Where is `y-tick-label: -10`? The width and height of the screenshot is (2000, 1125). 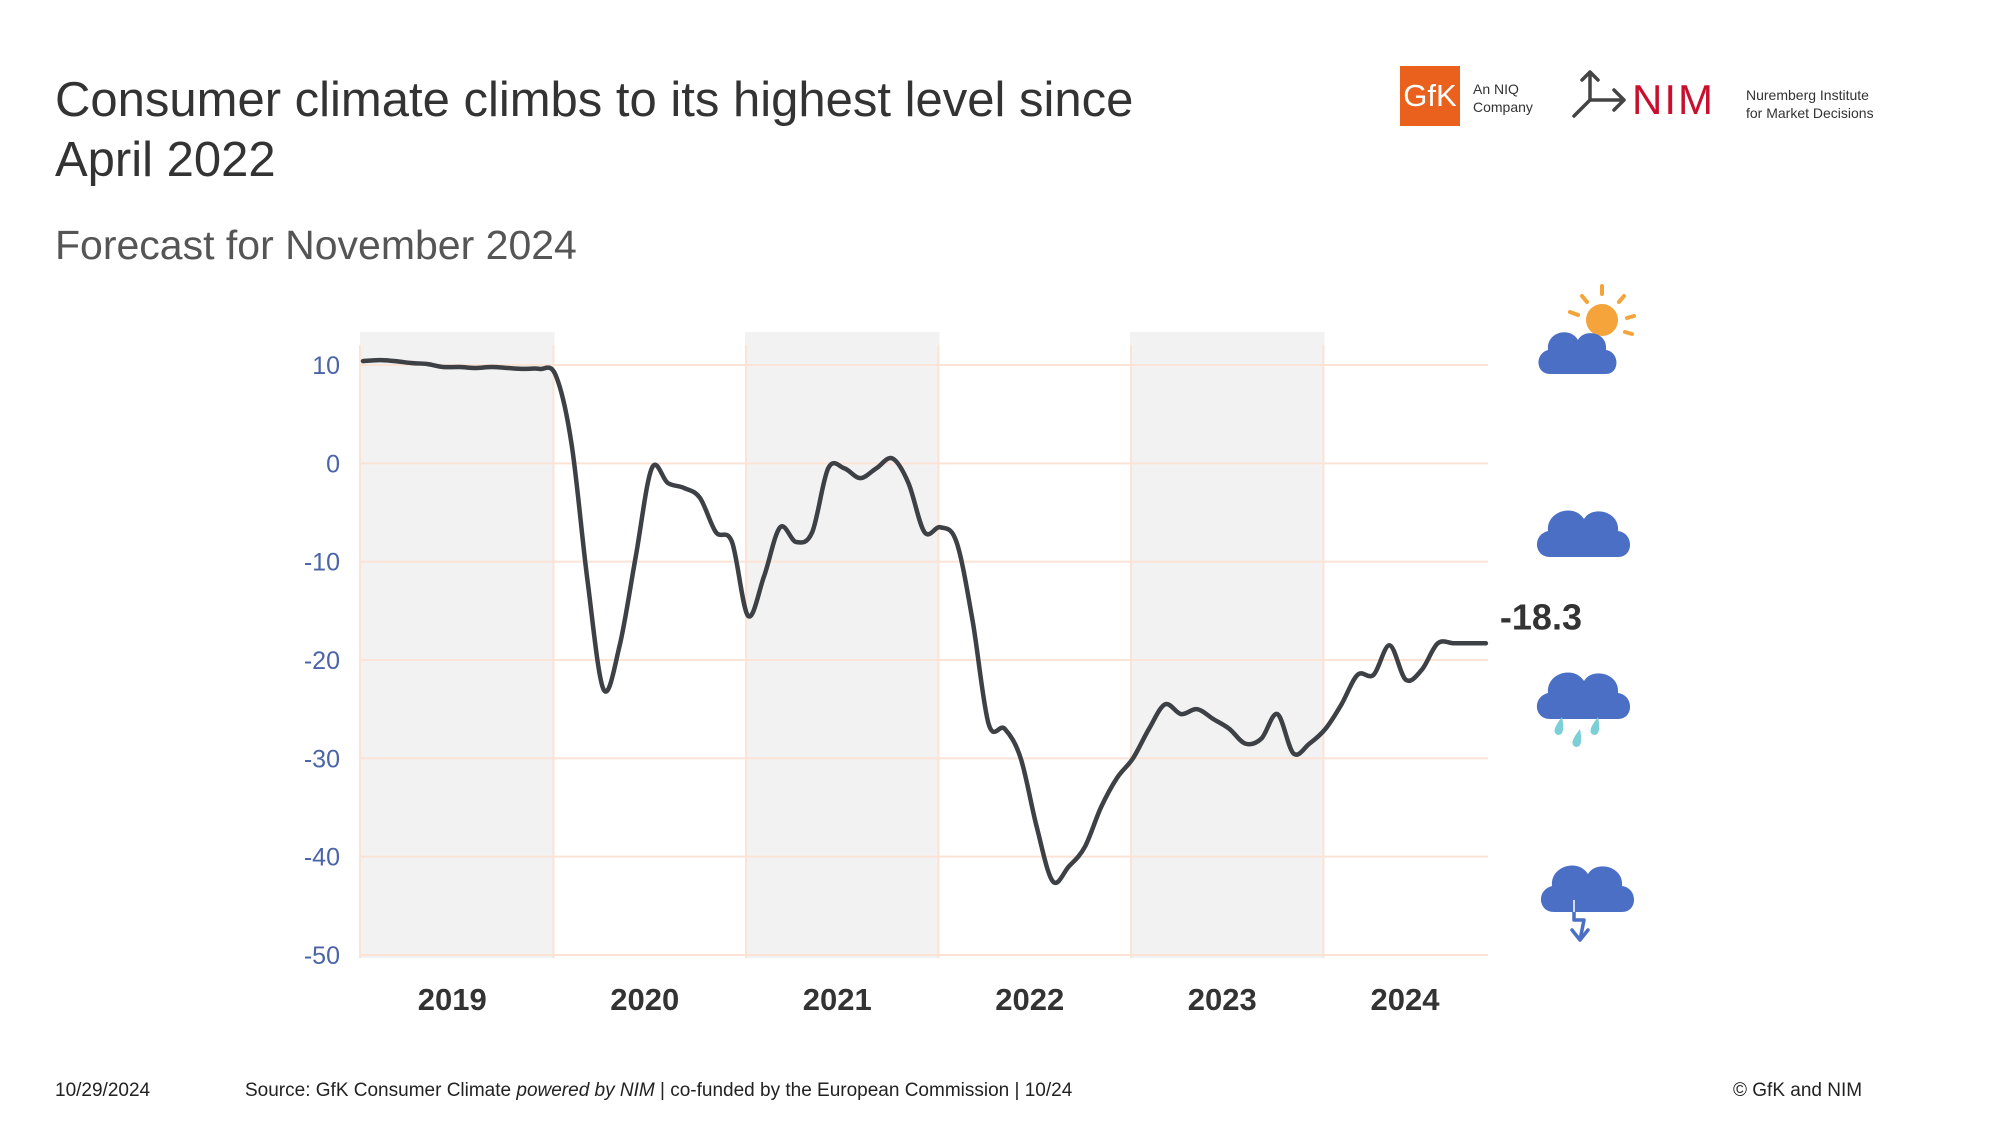
y-tick-label: -10 is located at coordinates (322, 563).